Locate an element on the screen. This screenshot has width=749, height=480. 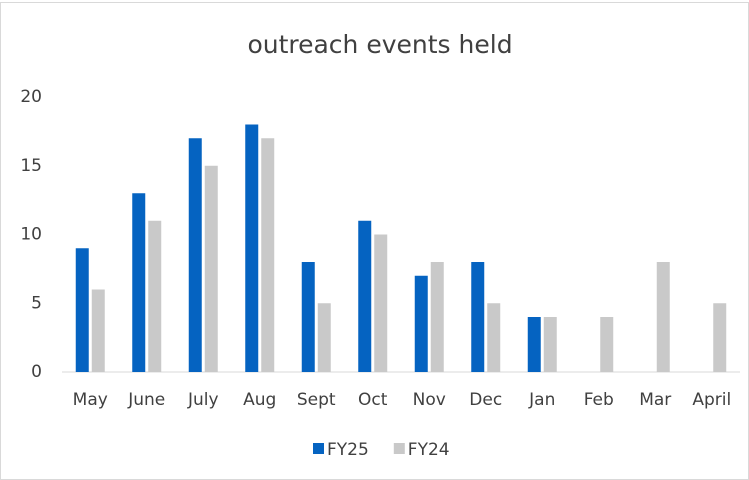
y-tick-label: 10 is located at coordinates (31, 235).